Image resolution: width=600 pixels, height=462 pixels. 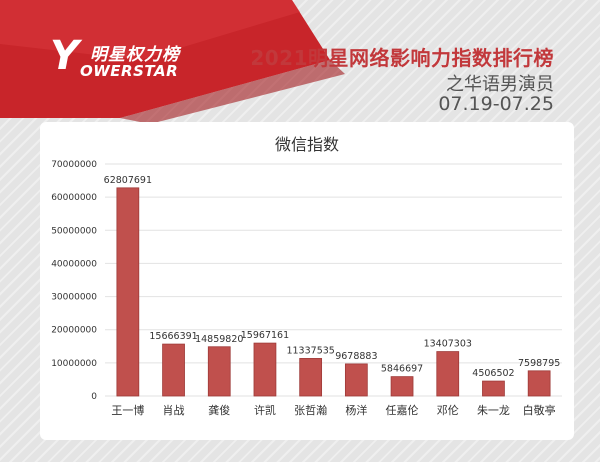 I want to click on banner-shadow-shape, so click(x=232, y=92).